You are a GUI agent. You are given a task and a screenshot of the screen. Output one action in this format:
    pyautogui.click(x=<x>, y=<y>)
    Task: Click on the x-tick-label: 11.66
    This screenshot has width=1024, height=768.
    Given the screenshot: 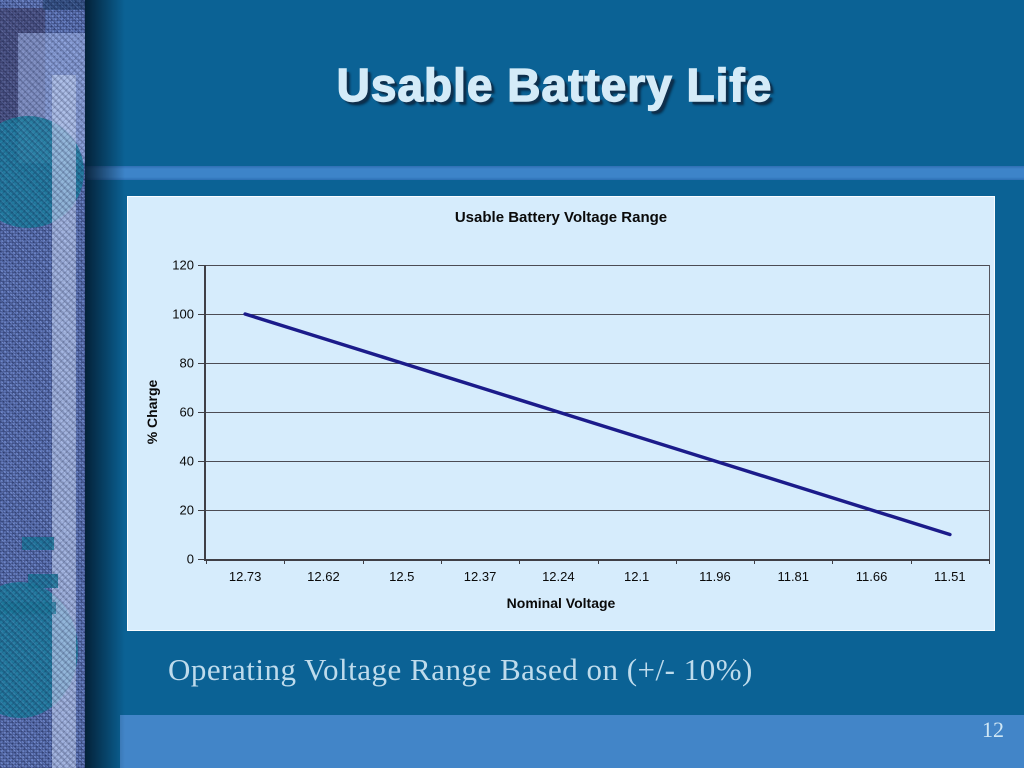 What is the action you would take?
    pyautogui.click(x=871, y=576)
    